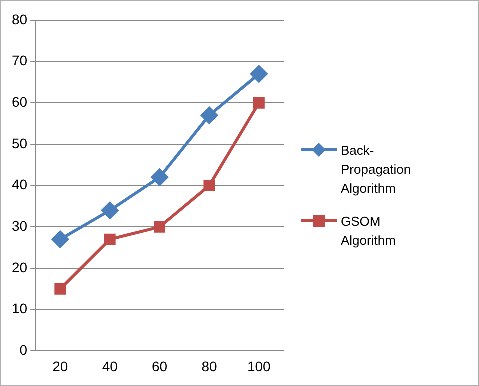 This screenshot has height=386, width=479. I want to click on y-tick-label: 70, so click(20, 60).